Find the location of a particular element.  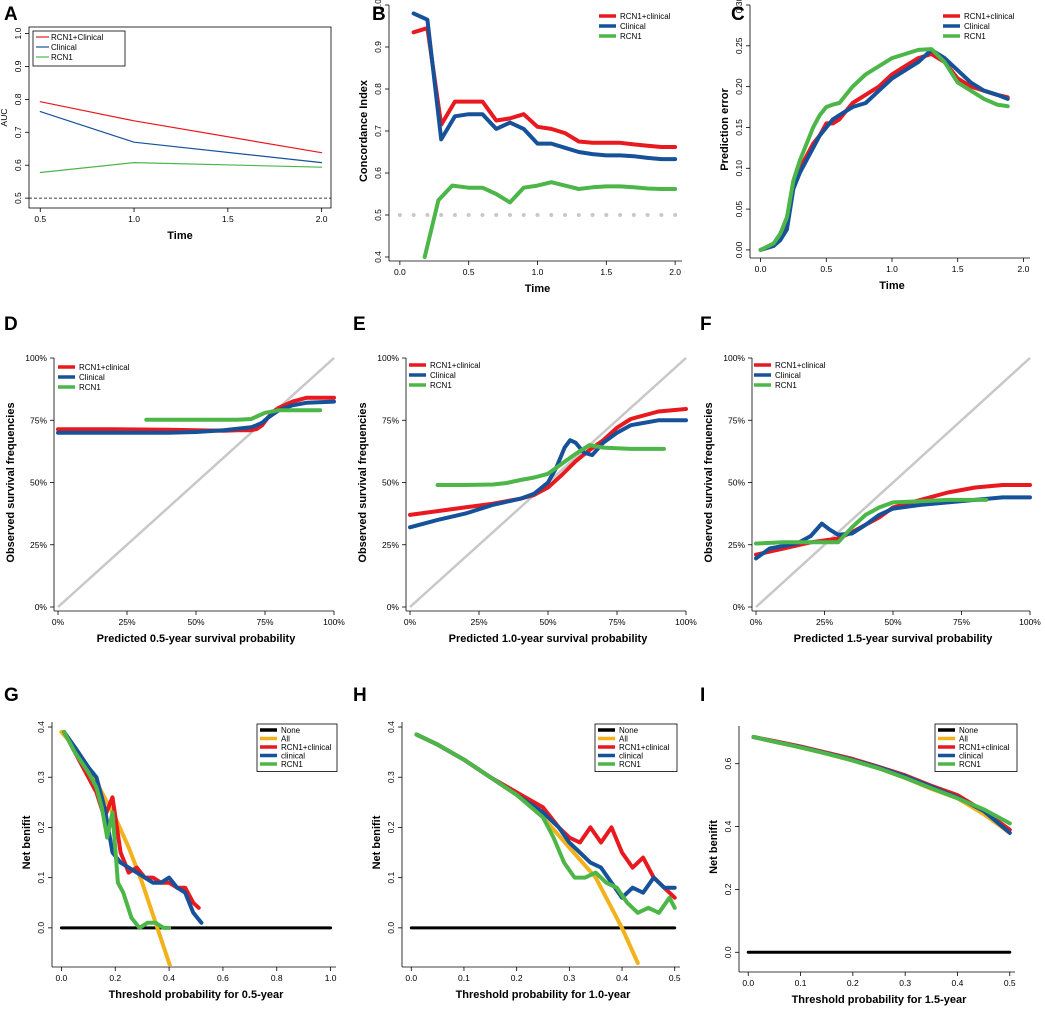

y-tick-label: 0.7 is located at coordinates (378, 131).